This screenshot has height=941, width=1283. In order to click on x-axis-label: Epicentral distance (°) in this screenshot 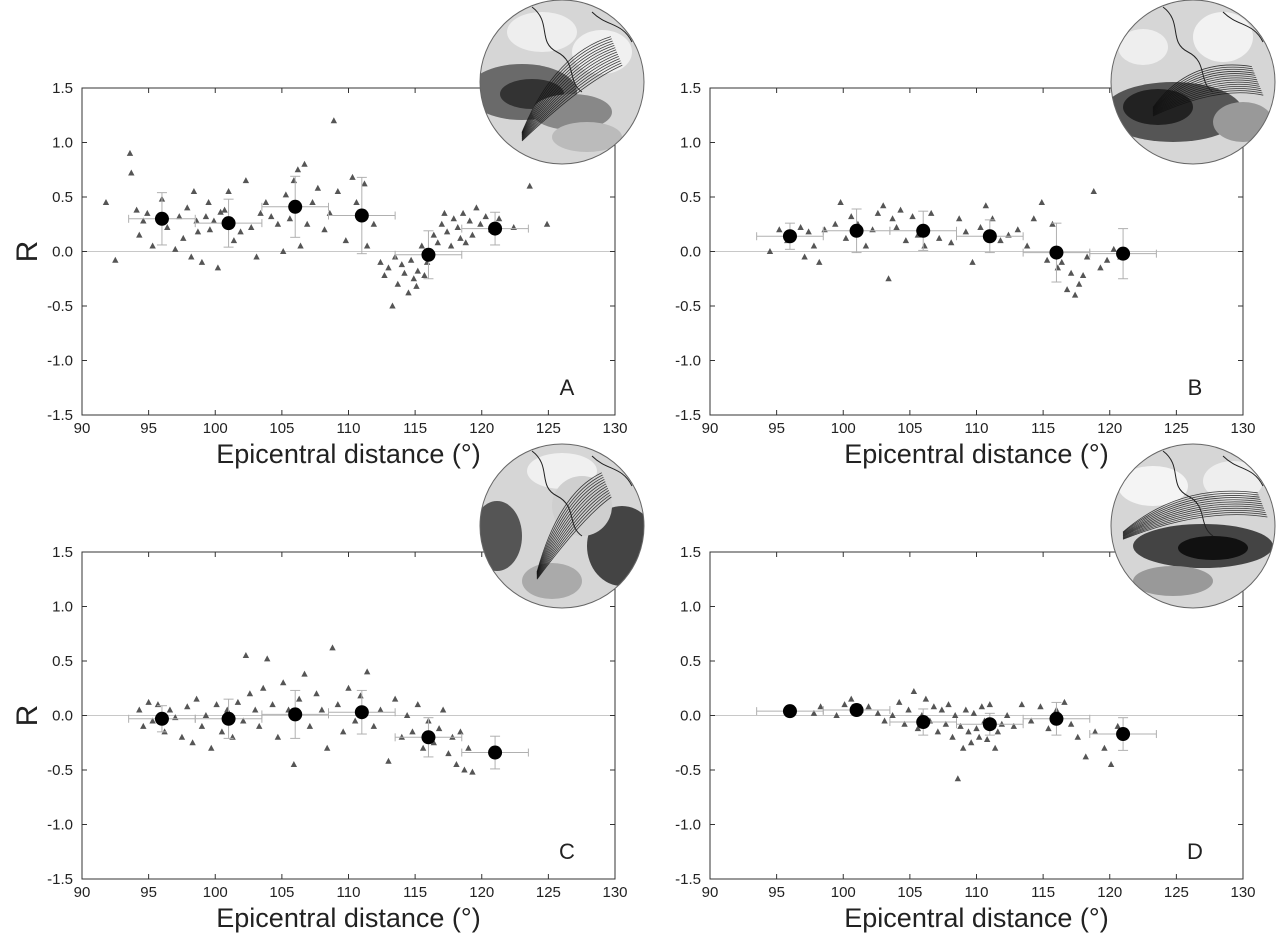, I will do `click(348, 918)`.